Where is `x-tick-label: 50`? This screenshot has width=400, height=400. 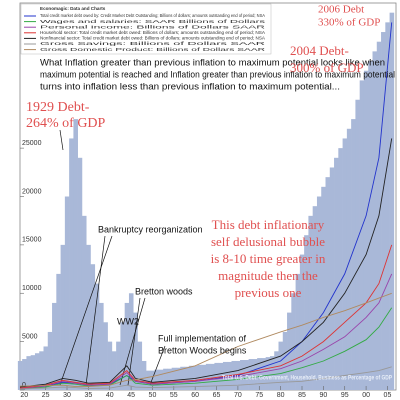
x-tick-label: 50 is located at coordinates (153, 395).